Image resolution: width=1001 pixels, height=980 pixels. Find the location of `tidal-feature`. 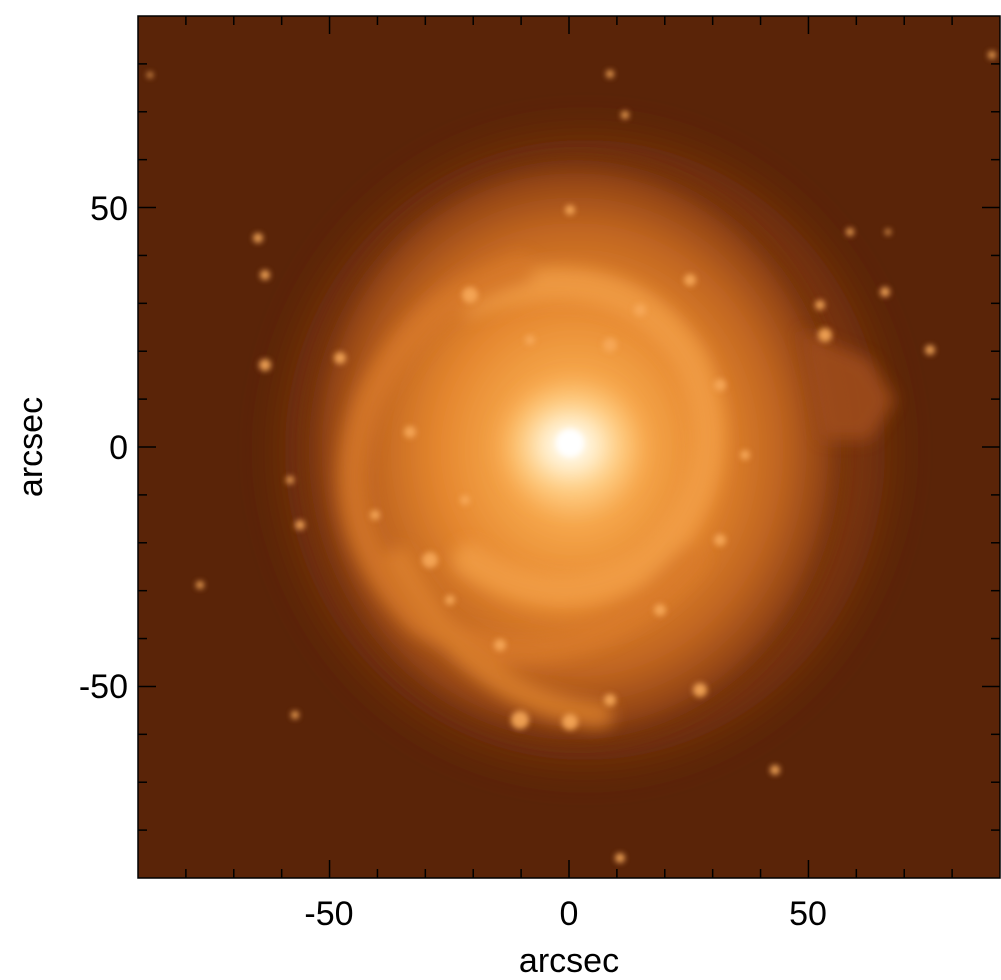

tidal-feature is located at coordinates (847, 385).